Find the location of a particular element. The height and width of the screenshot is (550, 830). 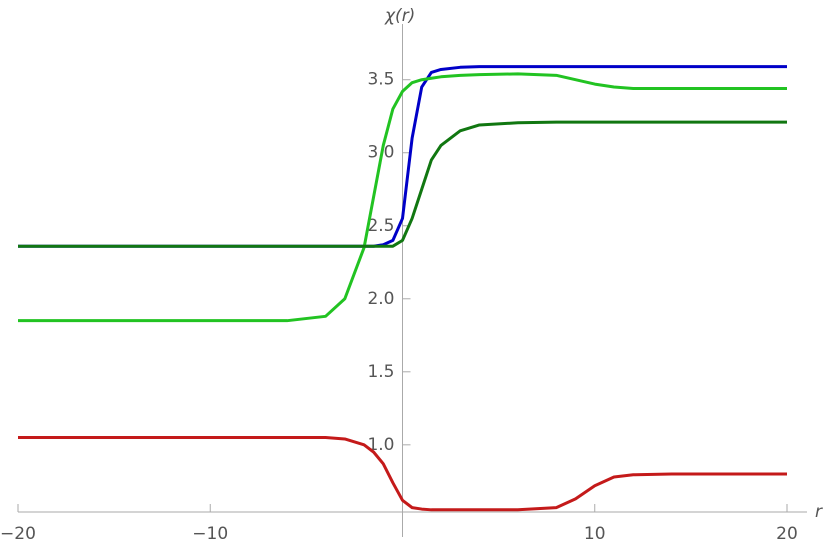

x-tick-label: −10 is located at coordinates (210, 534).